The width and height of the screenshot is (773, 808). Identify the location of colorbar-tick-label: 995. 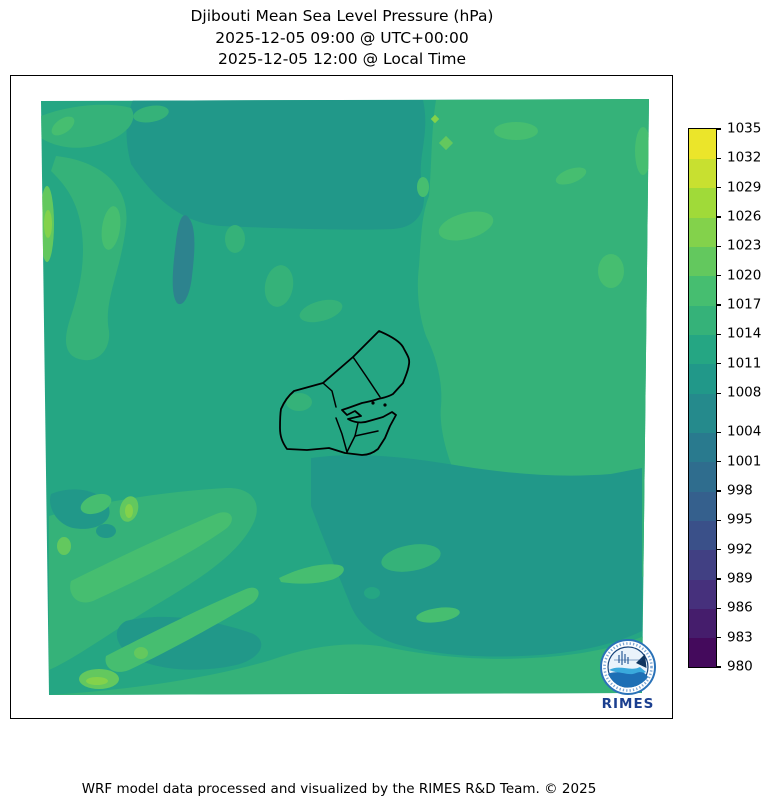
(740, 519).